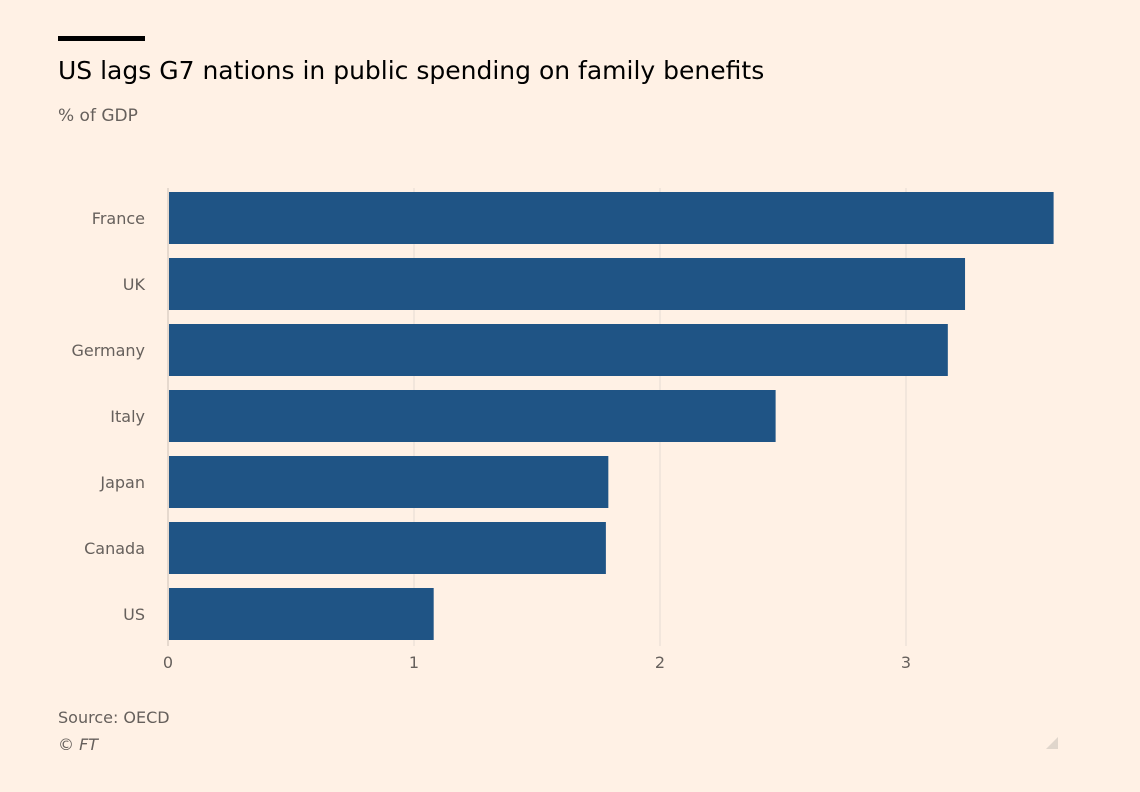  What do you see at coordinates (906, 662) in the screenshot?
I see `x-tick-label: 3` at bounding box center [906, 662].